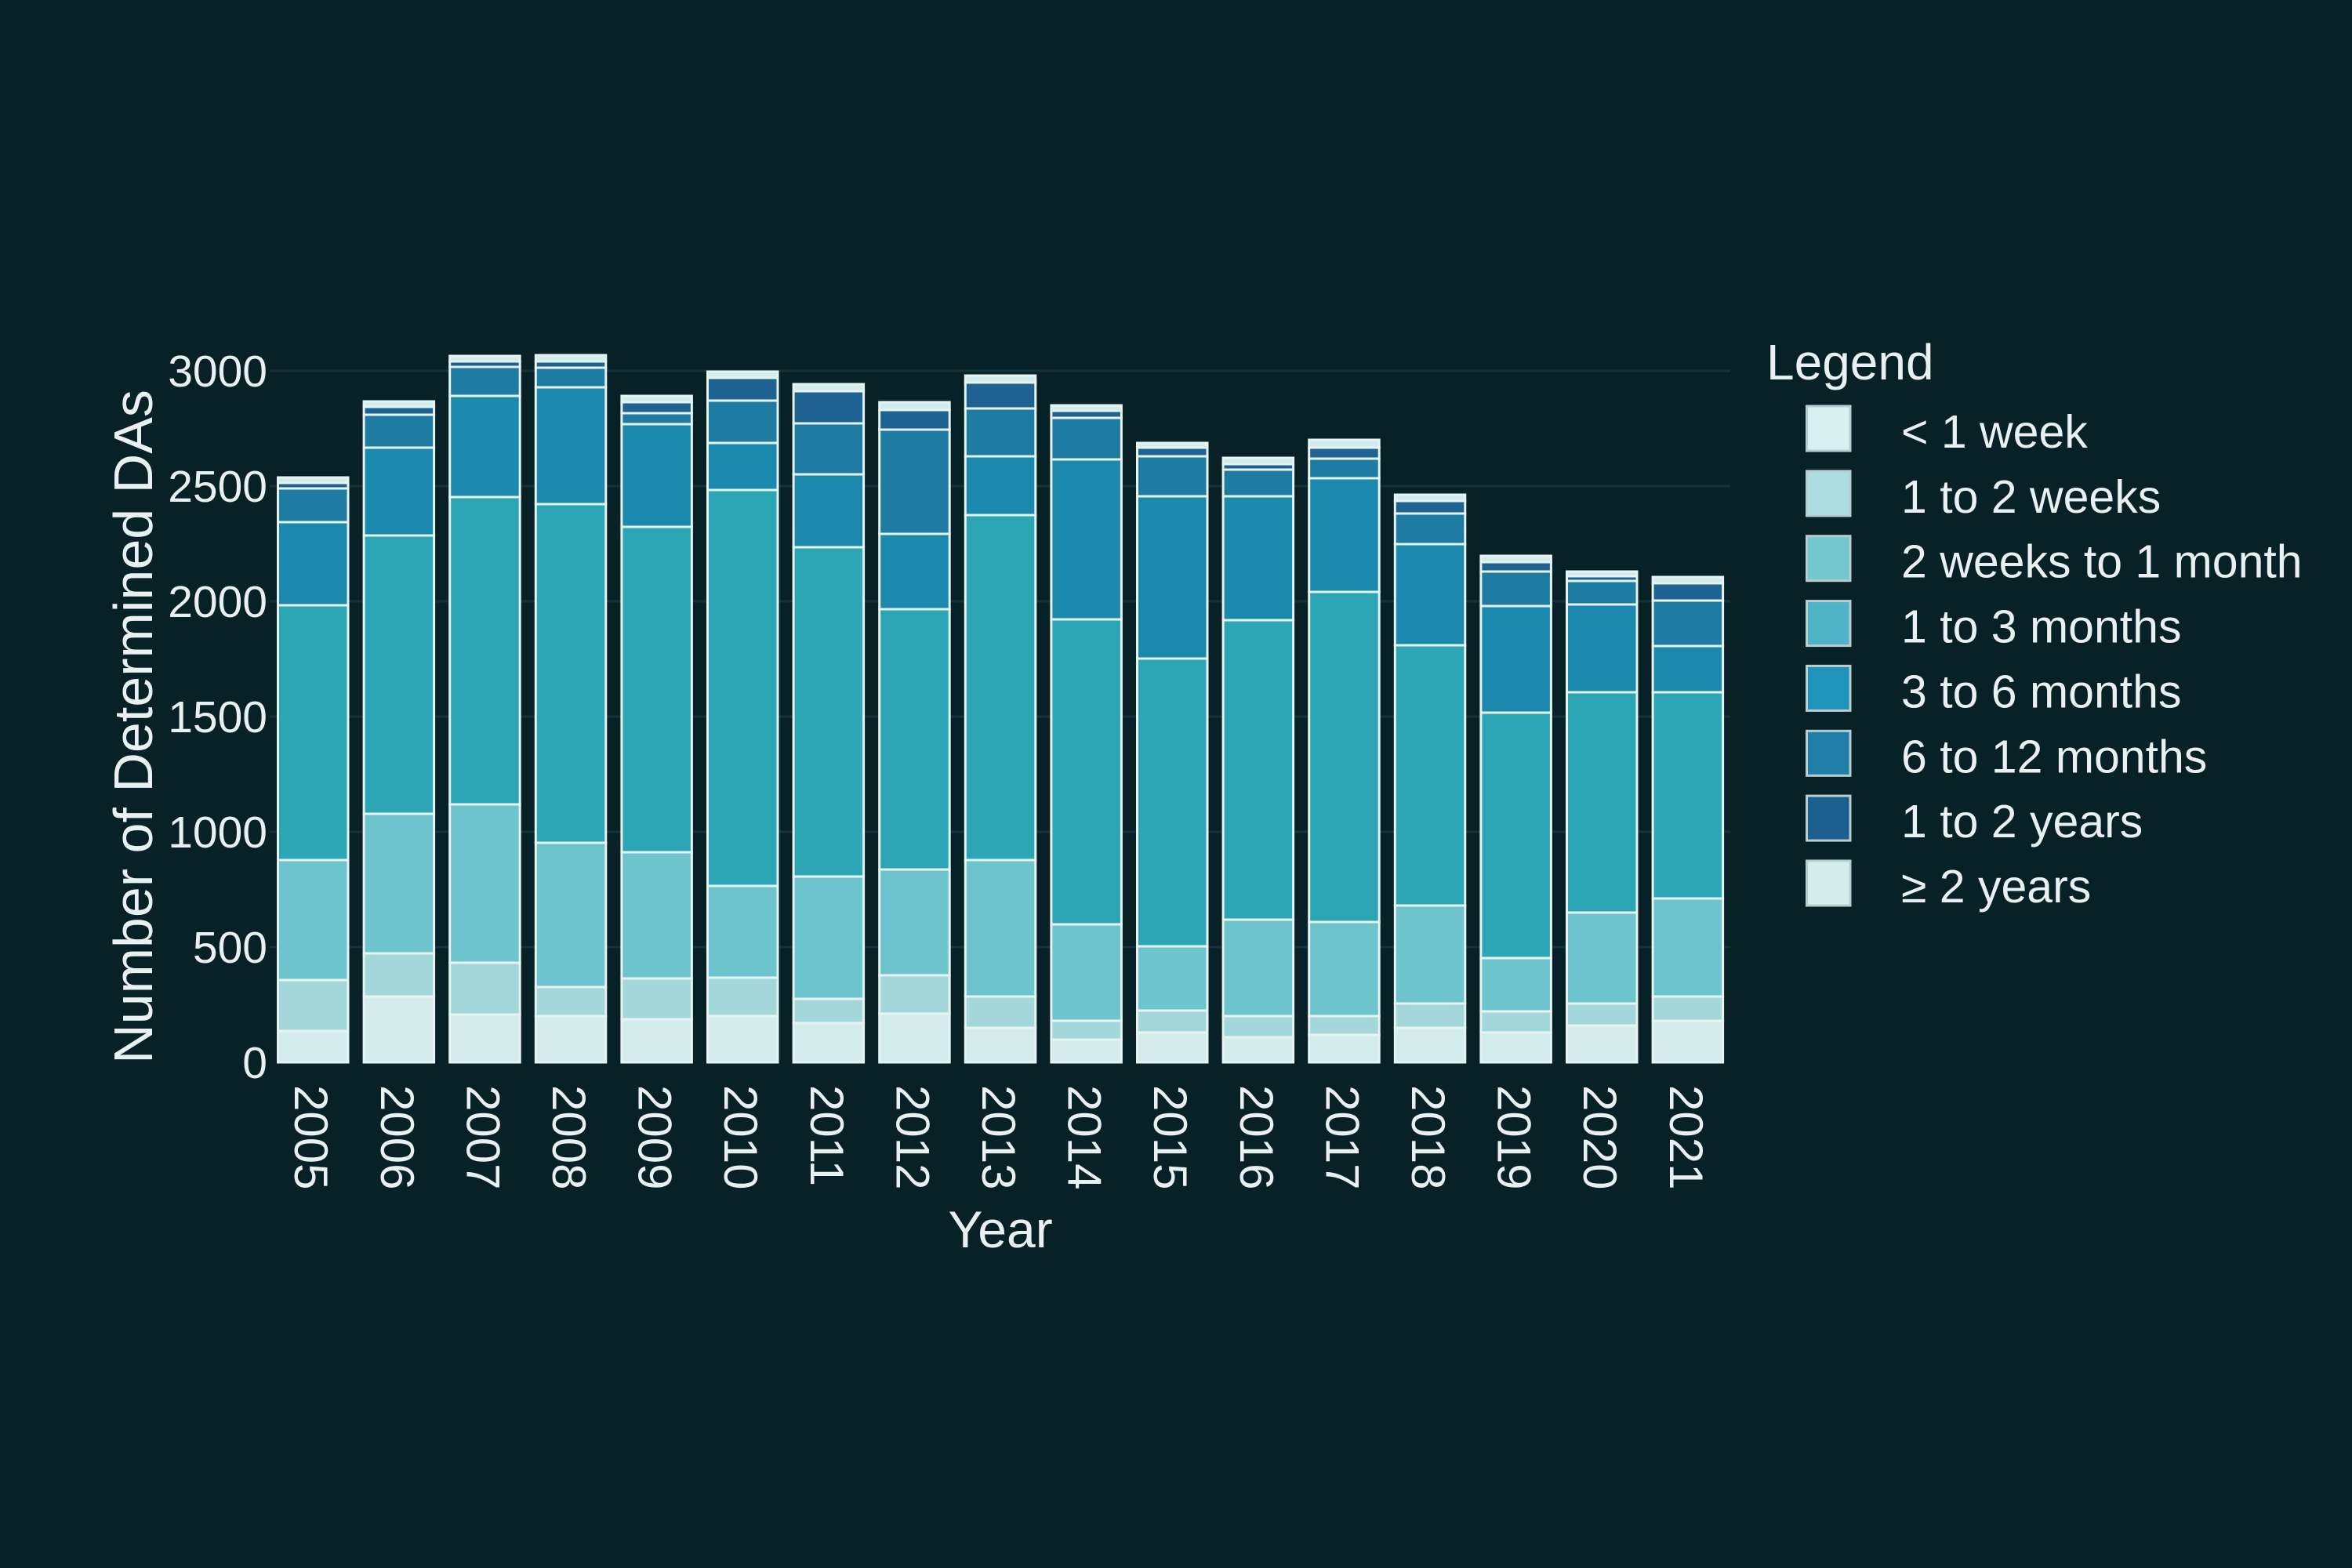  Describe the element at coordinates (1256, 1137) in the screenshot. I see `svg-text: 2016` at that location.